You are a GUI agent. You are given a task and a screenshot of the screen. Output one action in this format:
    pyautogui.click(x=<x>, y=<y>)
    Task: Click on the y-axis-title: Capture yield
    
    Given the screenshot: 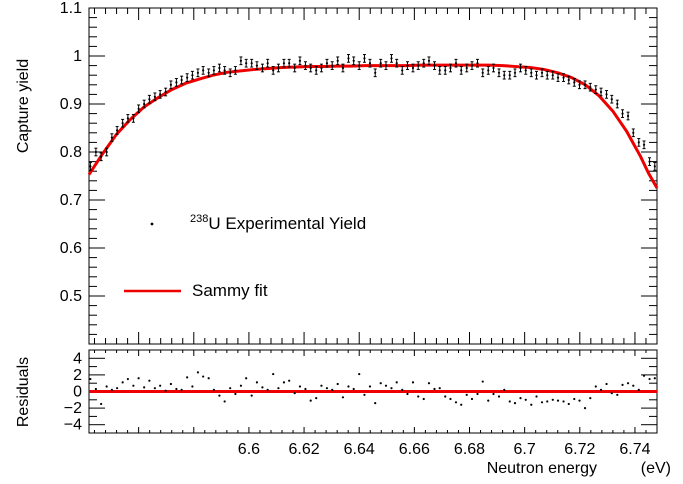 What is the action you would take?
    pyautogui.click(x=23, y=106)
    